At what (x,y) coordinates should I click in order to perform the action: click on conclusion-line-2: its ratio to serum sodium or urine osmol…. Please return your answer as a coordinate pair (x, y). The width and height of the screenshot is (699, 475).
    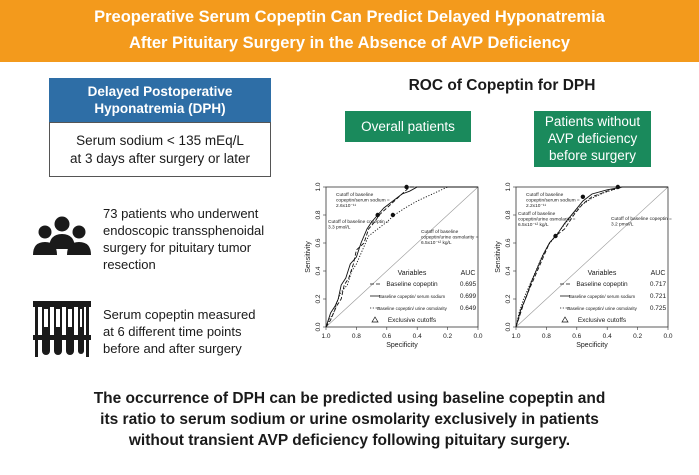
    Looking at the image, I should click on (349, 419).